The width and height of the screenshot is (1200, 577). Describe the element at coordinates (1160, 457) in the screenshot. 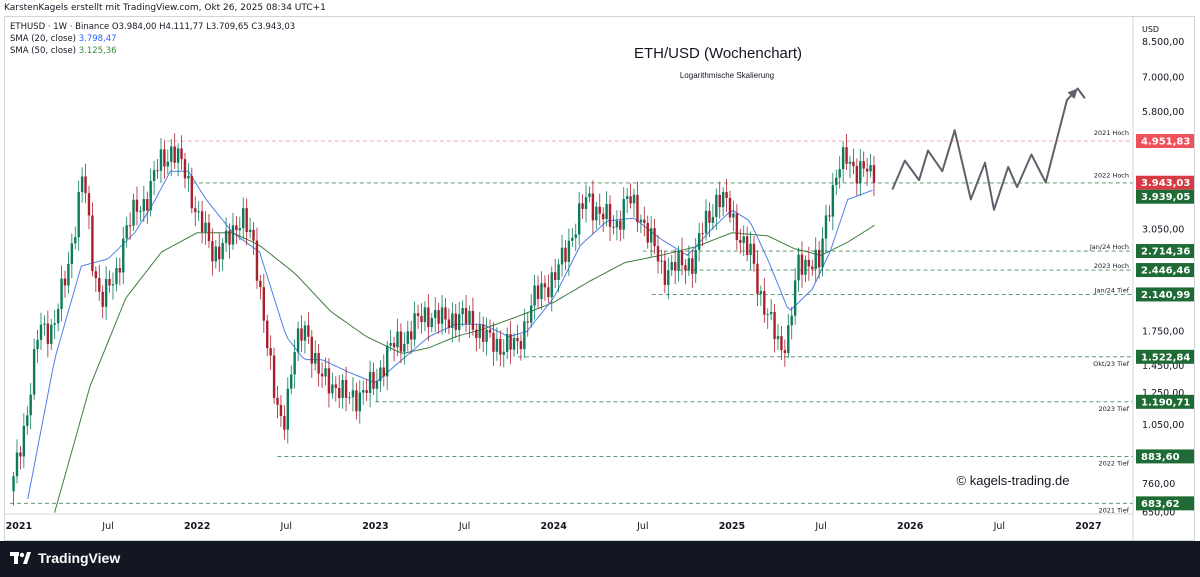

I see `price-badge-label-8: 883,60` at that location.